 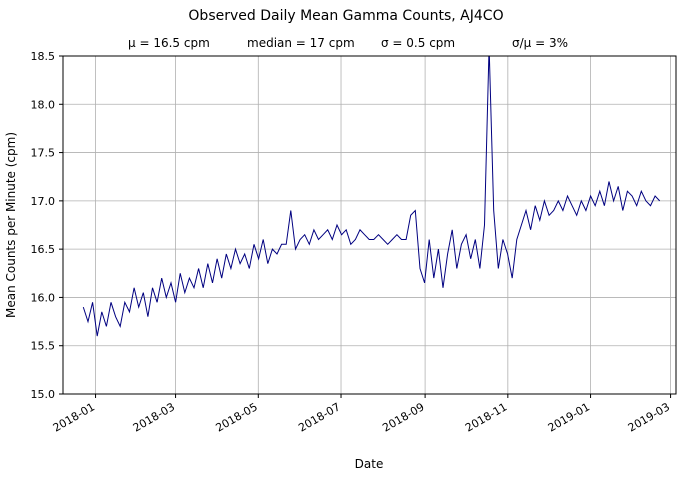 What do you see at coordinates (43, 201) in the screenshot?
I see `y-tick-label: 17.0` at bounding box center [43, 201].